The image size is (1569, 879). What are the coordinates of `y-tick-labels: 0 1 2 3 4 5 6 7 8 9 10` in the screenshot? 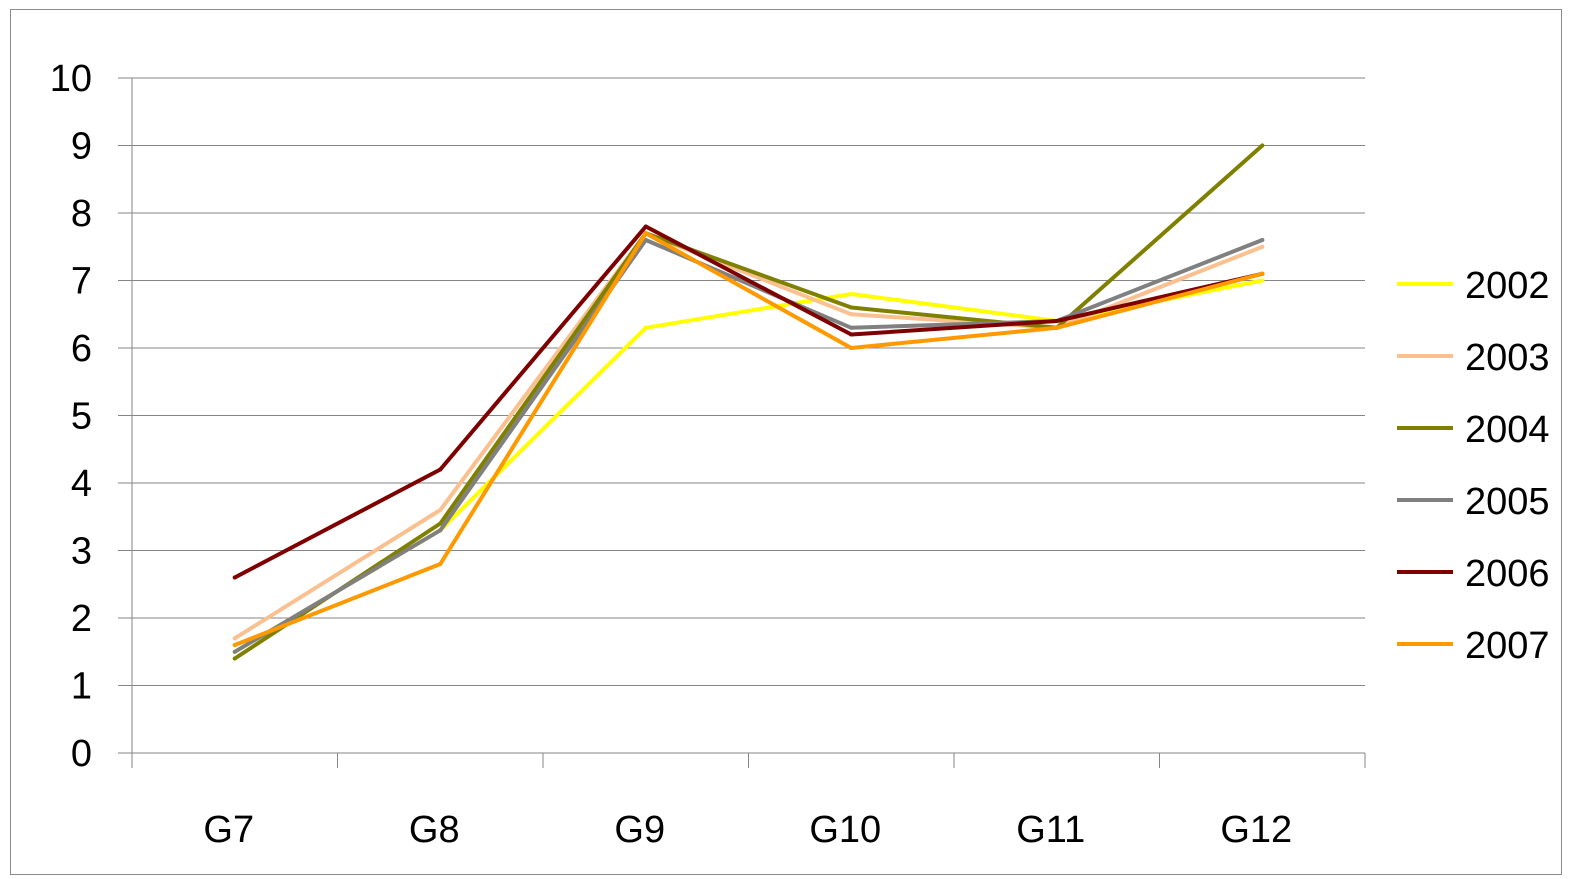 It's located at (71, 416).